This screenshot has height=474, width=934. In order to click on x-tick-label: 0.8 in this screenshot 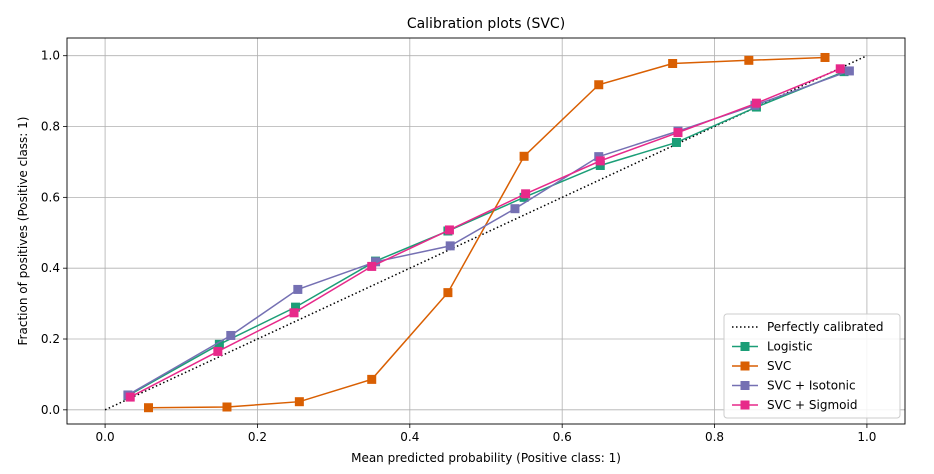, I will do `click(714, 437)`.